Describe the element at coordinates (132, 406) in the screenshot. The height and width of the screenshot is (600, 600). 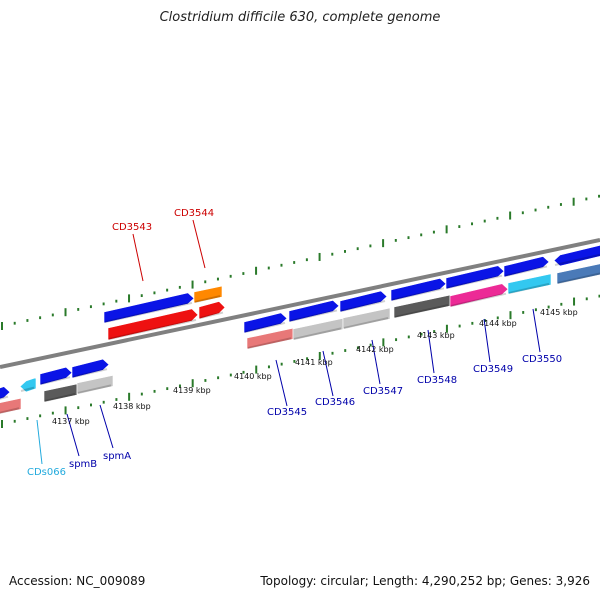
I see `kbp-label: 4138 kbp` at that location.